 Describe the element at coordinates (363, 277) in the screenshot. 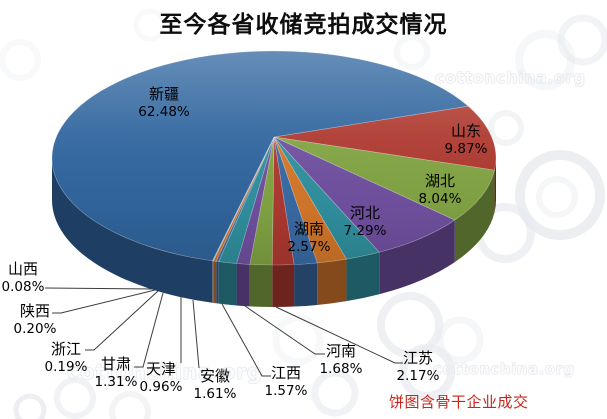

I see `pie-wall-hunan` at that location.